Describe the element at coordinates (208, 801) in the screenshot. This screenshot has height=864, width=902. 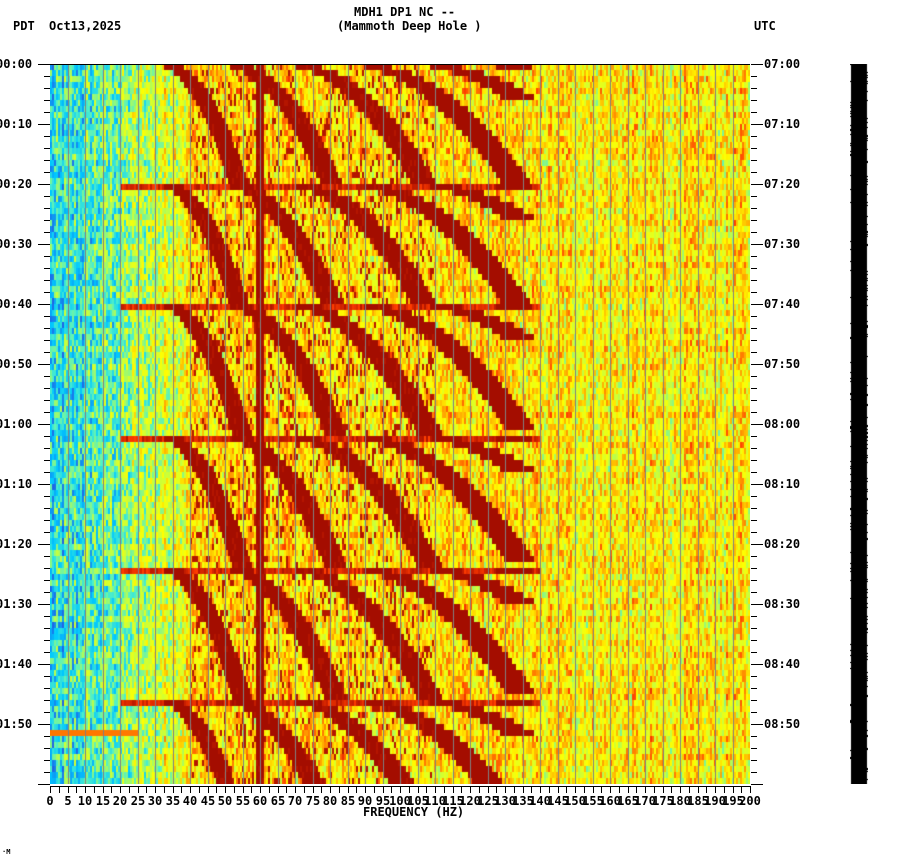
I see `x-tick-label: 45` at that location.